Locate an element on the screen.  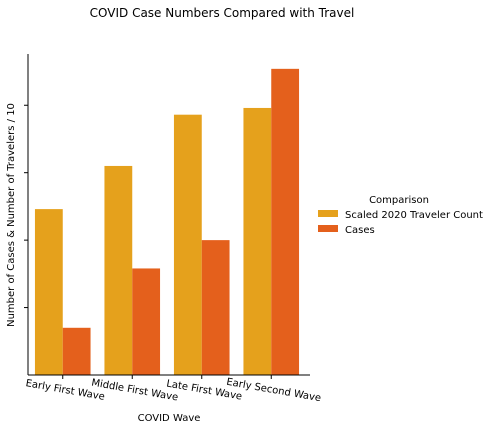
legend-label-cases: Cases is located at coordinates (360, 230).